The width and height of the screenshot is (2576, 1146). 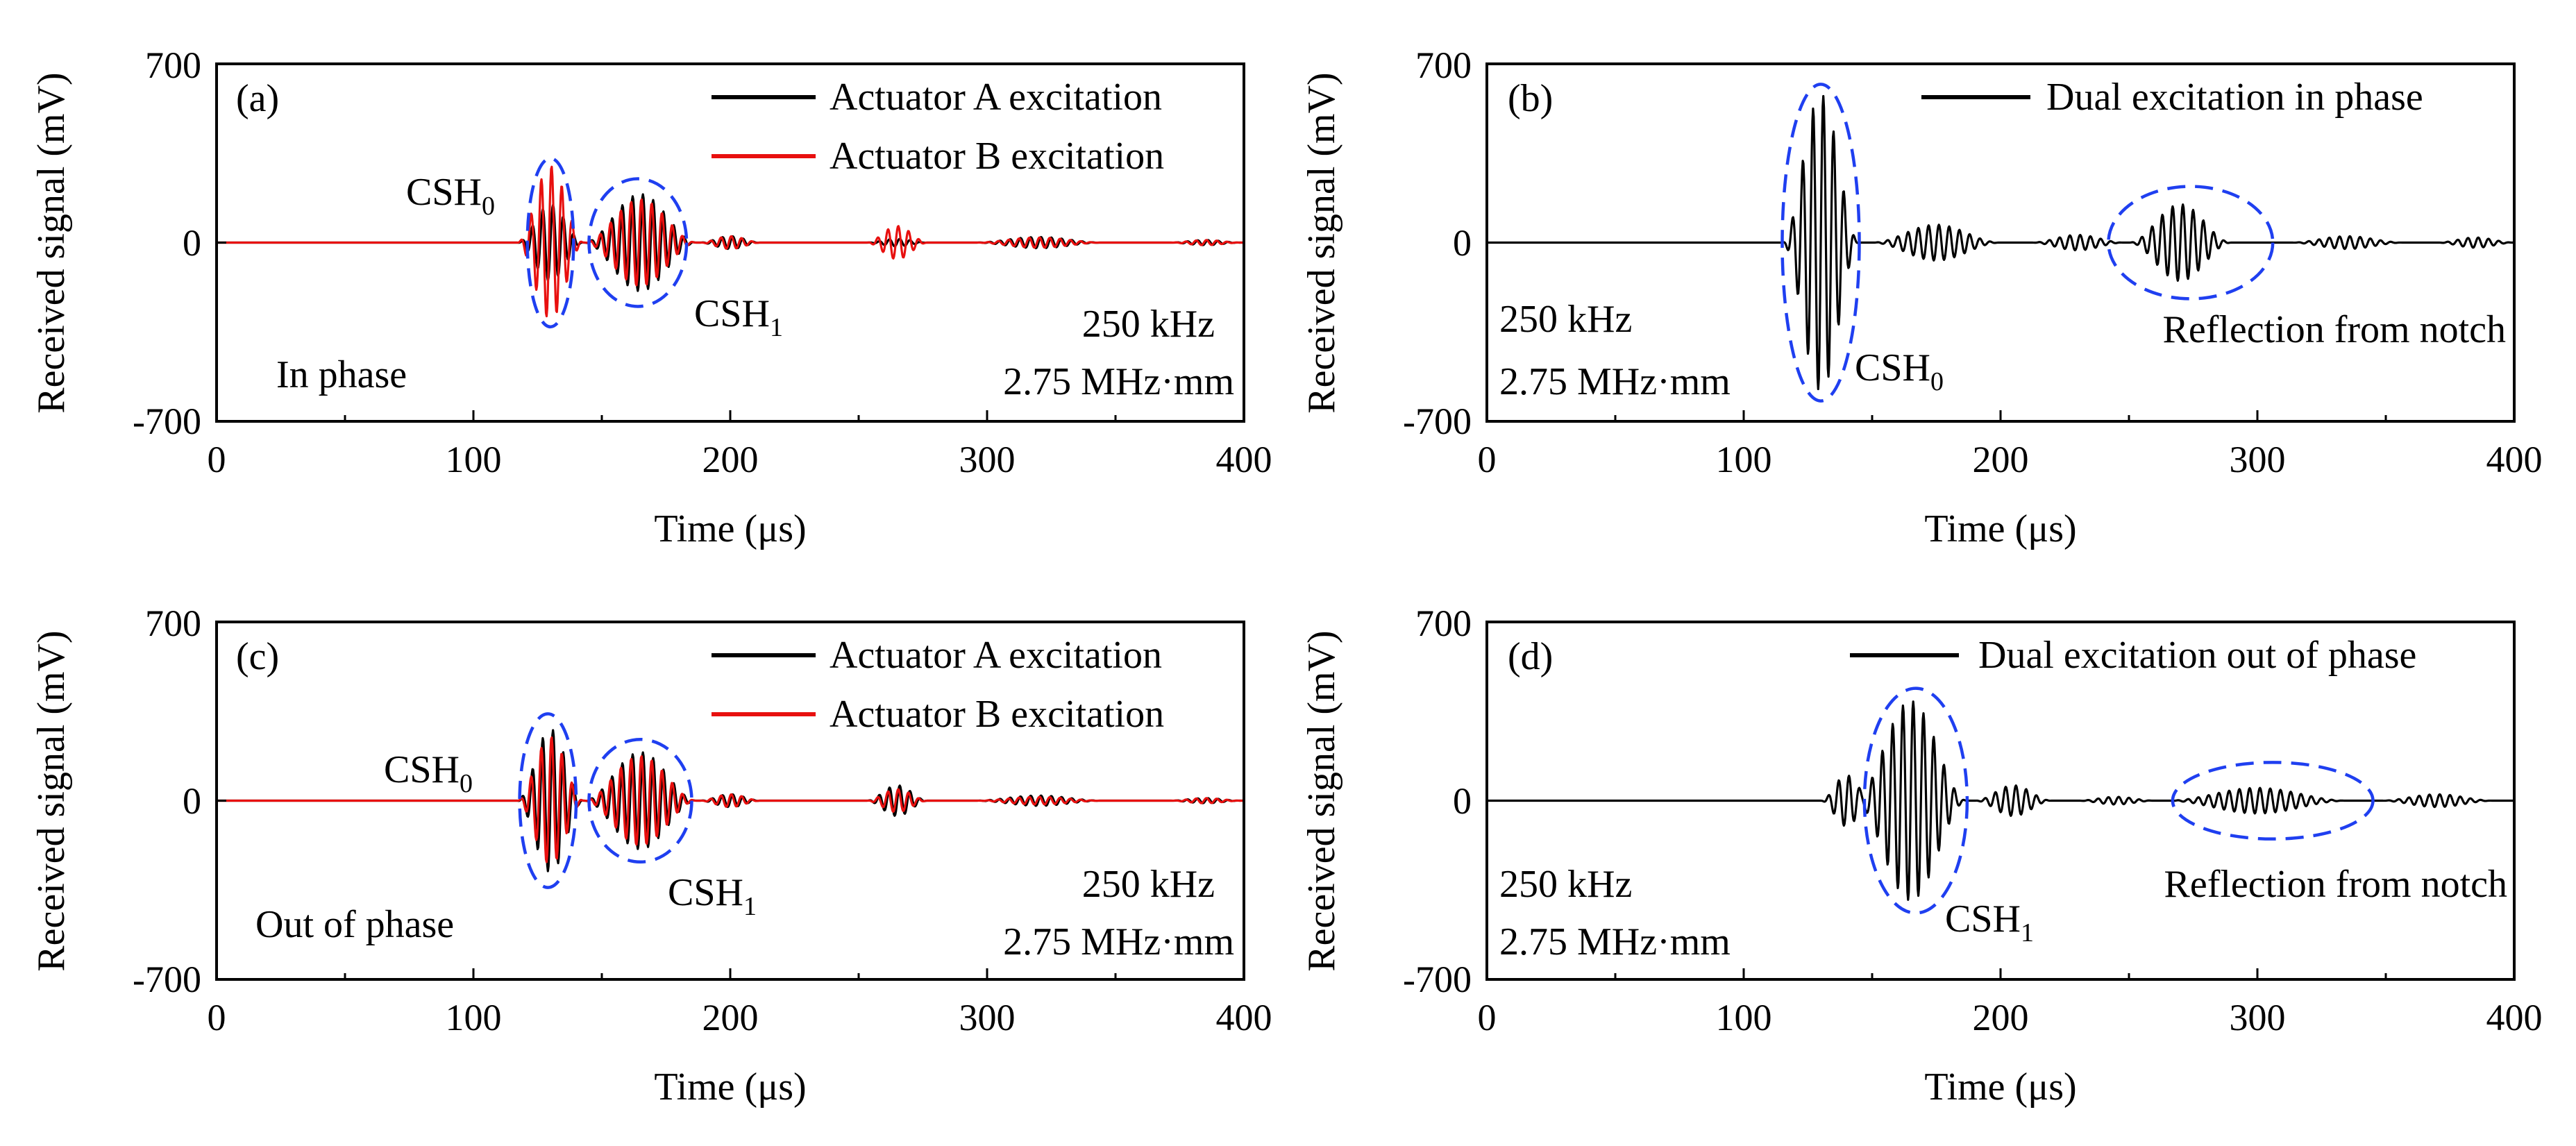 I want to click on panel-c-x-tick-label: 200, so click(x=730, y=1017).